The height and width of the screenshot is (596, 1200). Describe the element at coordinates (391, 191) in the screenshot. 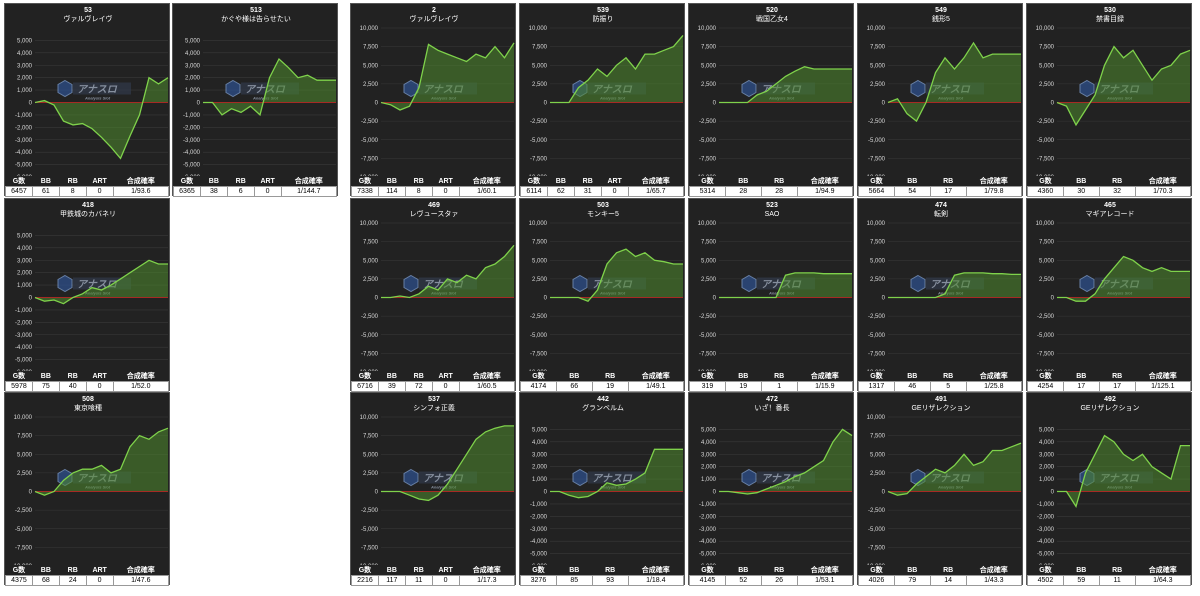

I see `stats-value-cell: 114` at that location.